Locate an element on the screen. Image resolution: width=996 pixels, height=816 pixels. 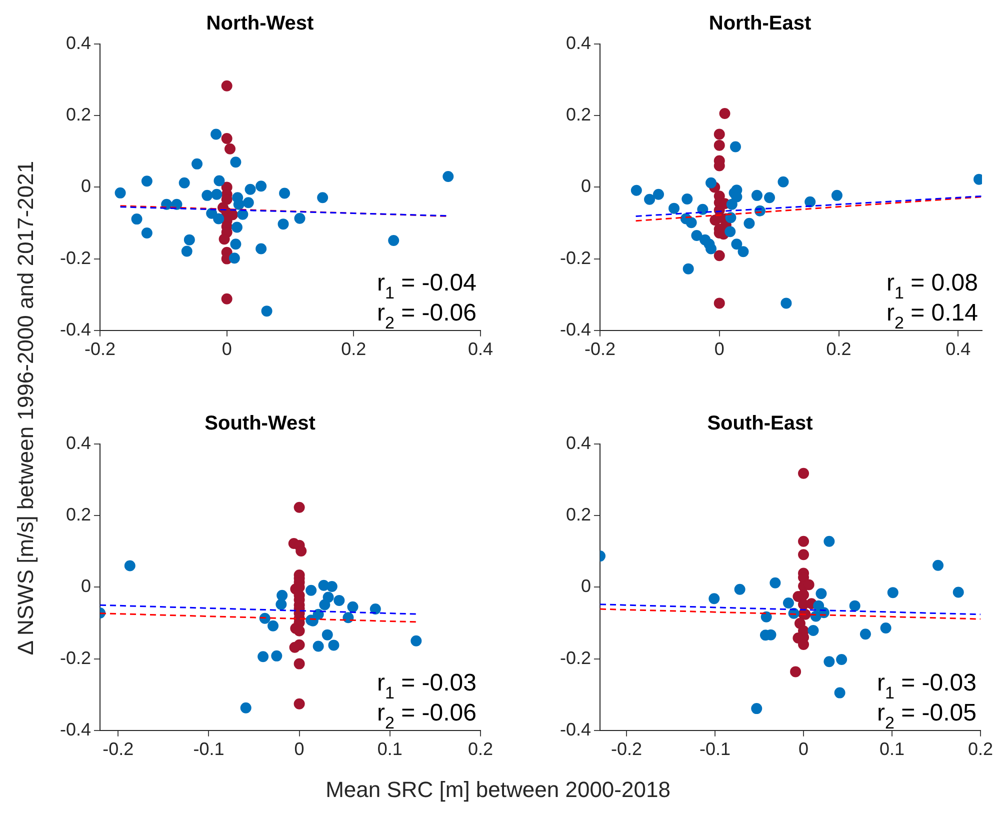
y-axis-title: Δ NSWS [m/s] between 1996-2000 and 2017-2021 is located at coordinates (26, 408).